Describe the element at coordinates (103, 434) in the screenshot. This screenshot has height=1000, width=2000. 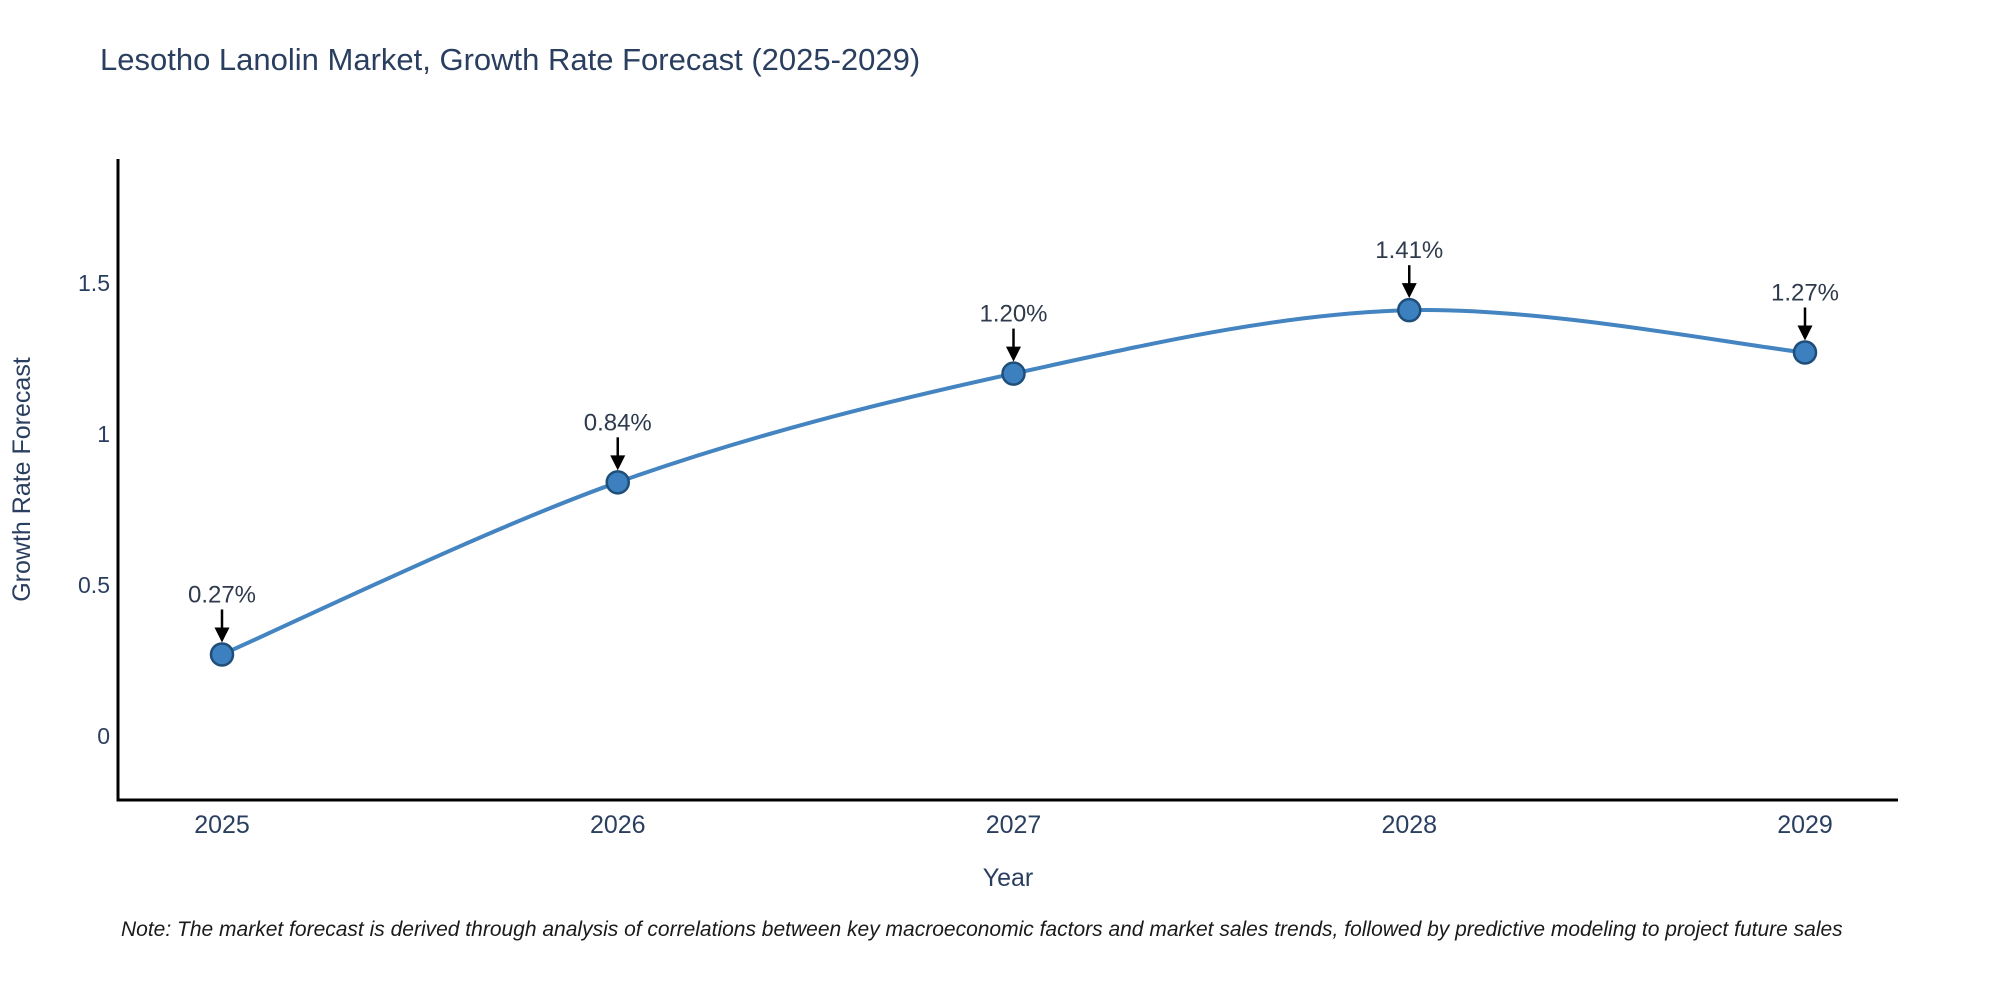
I see `y-tick-label: 1` at that location.